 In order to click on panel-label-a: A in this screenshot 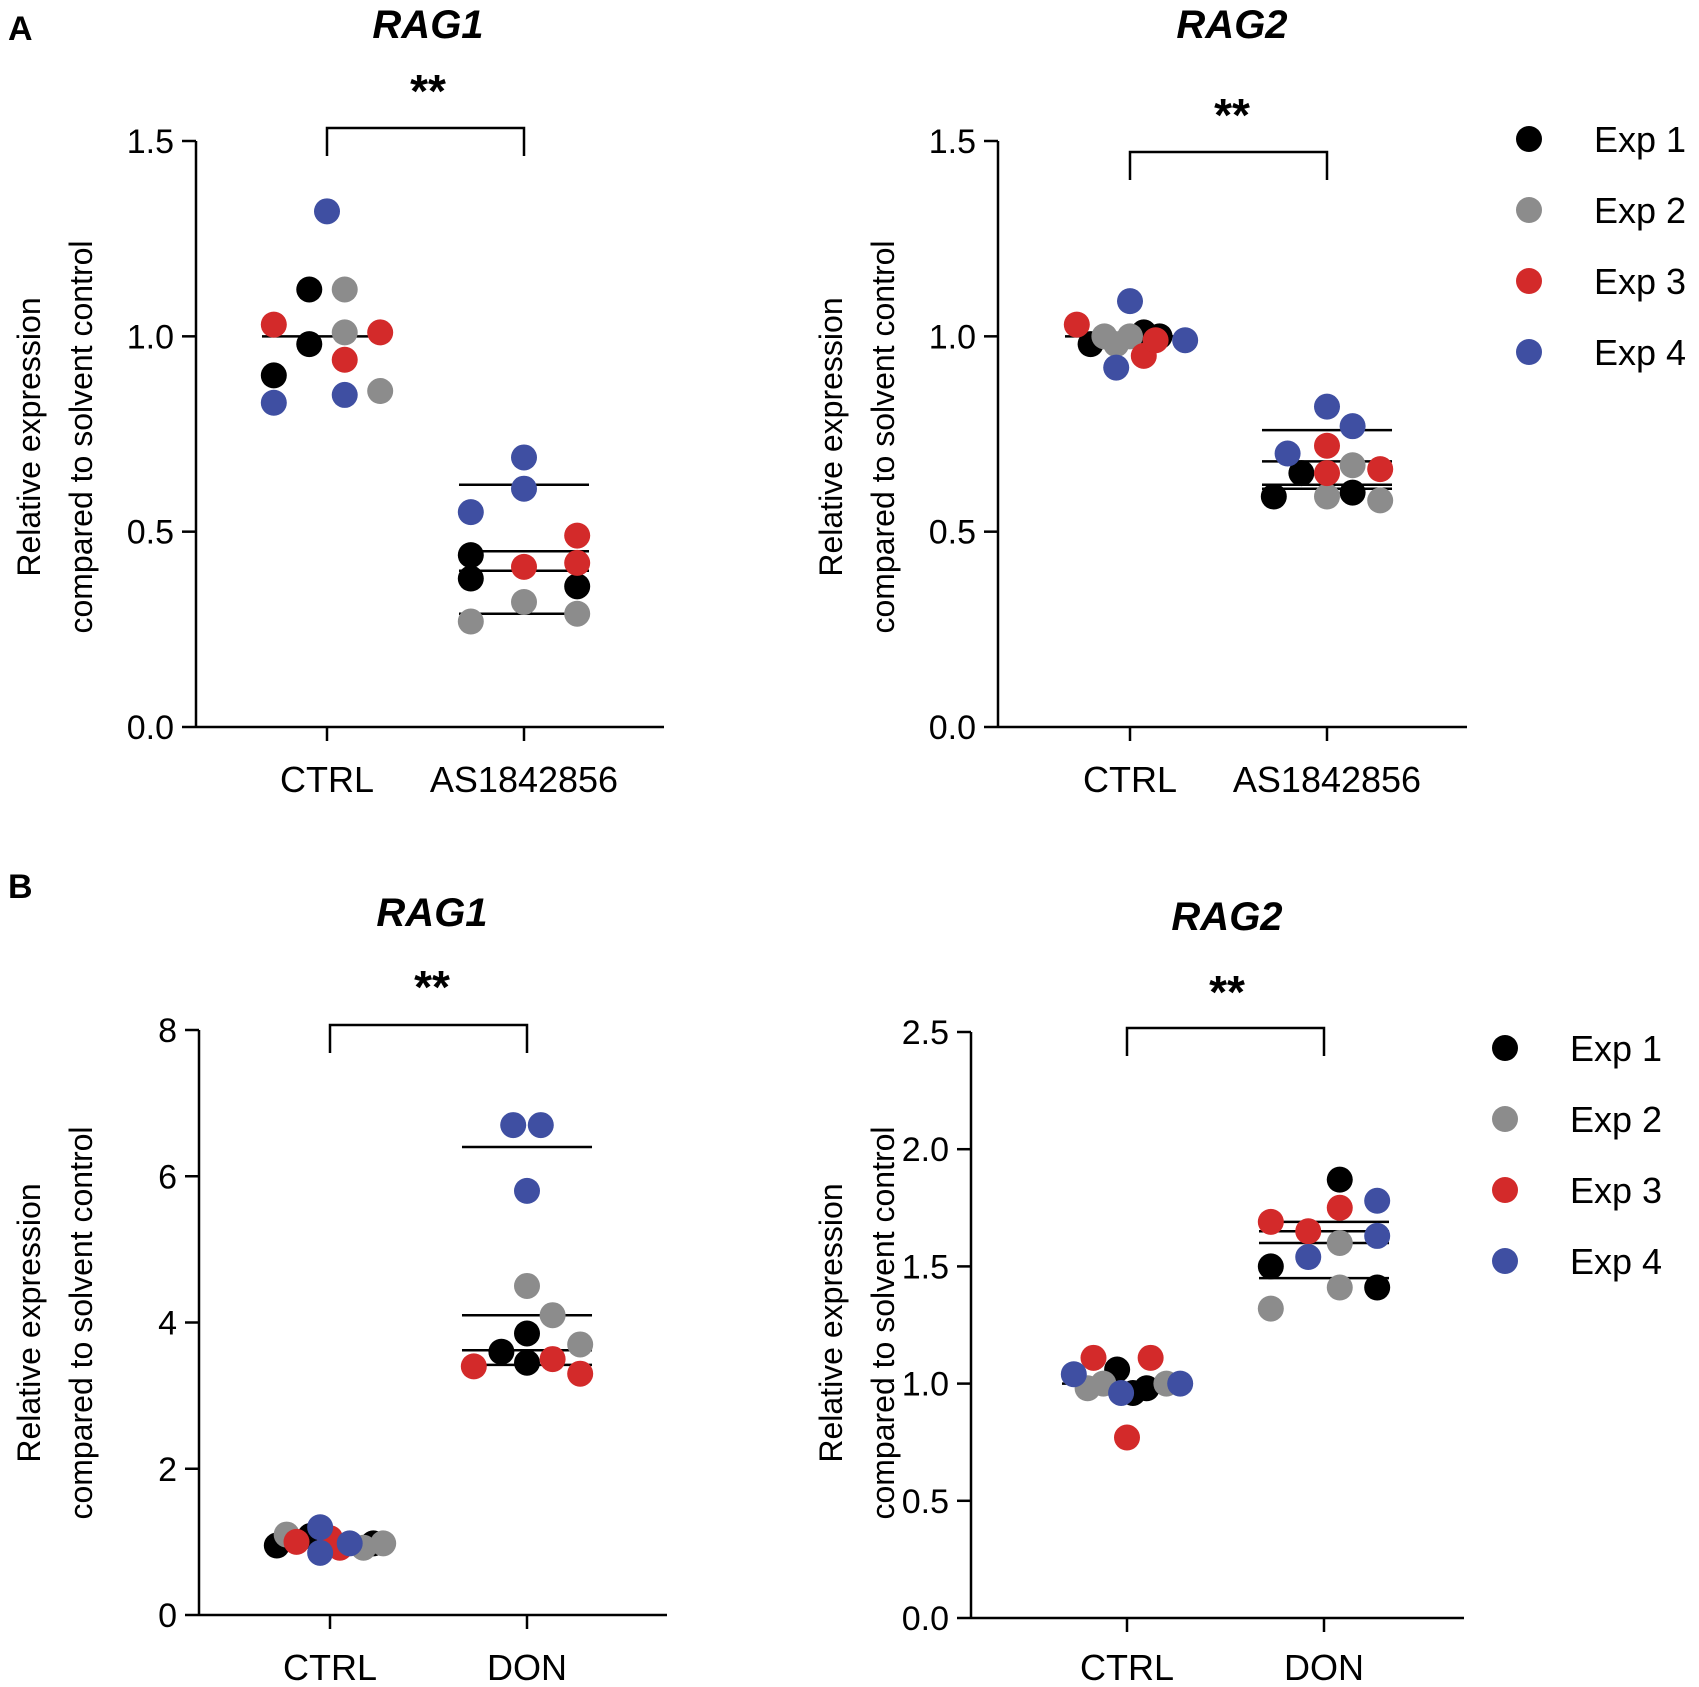, I will do `click(20, 29)`.